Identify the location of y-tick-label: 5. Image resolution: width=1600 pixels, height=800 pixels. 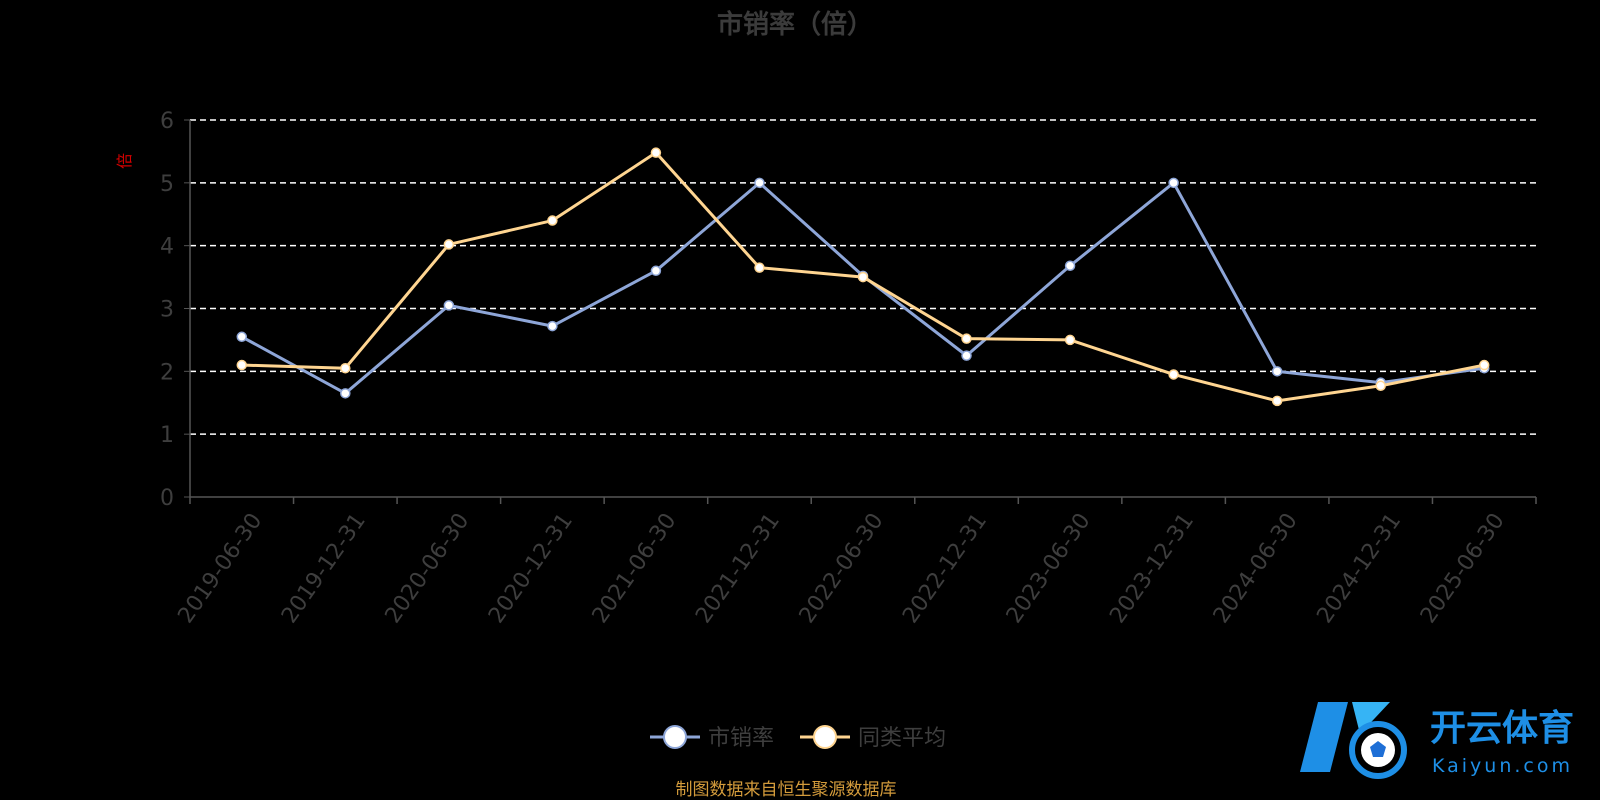
(167, 184).